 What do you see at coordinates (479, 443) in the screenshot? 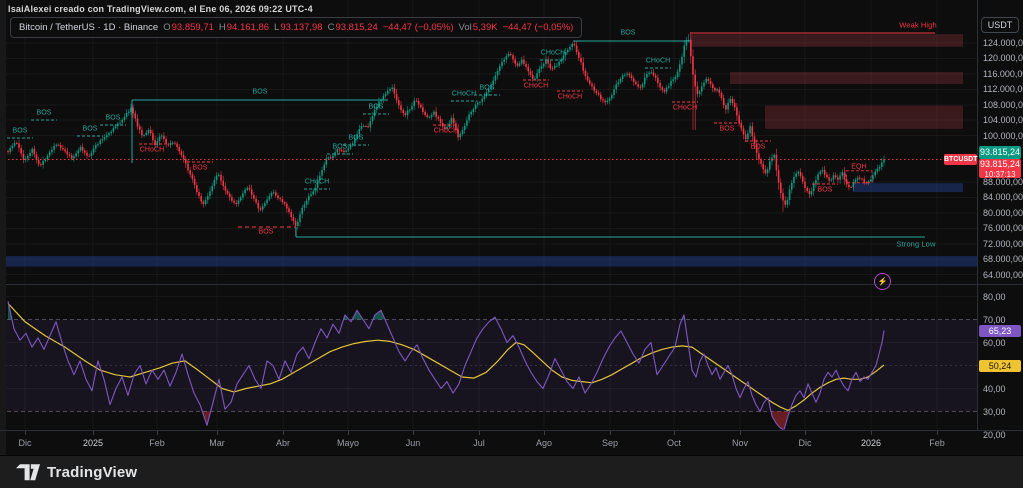
I see `time-axis-month-label: Jul` at bounding box center [479, 443].